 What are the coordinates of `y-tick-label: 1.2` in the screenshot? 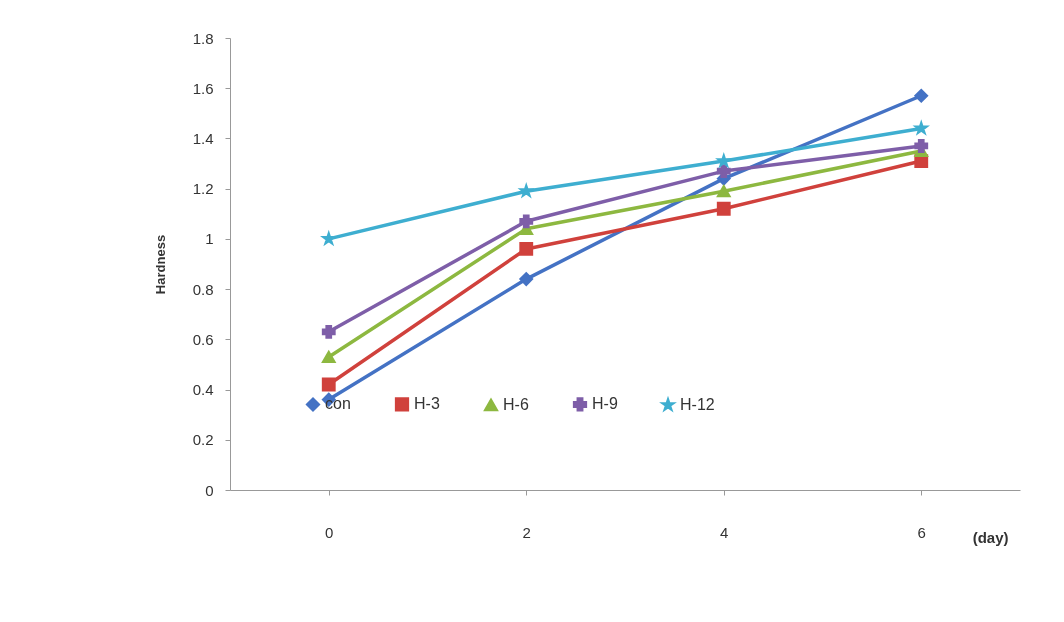 It's located at (203, 189).